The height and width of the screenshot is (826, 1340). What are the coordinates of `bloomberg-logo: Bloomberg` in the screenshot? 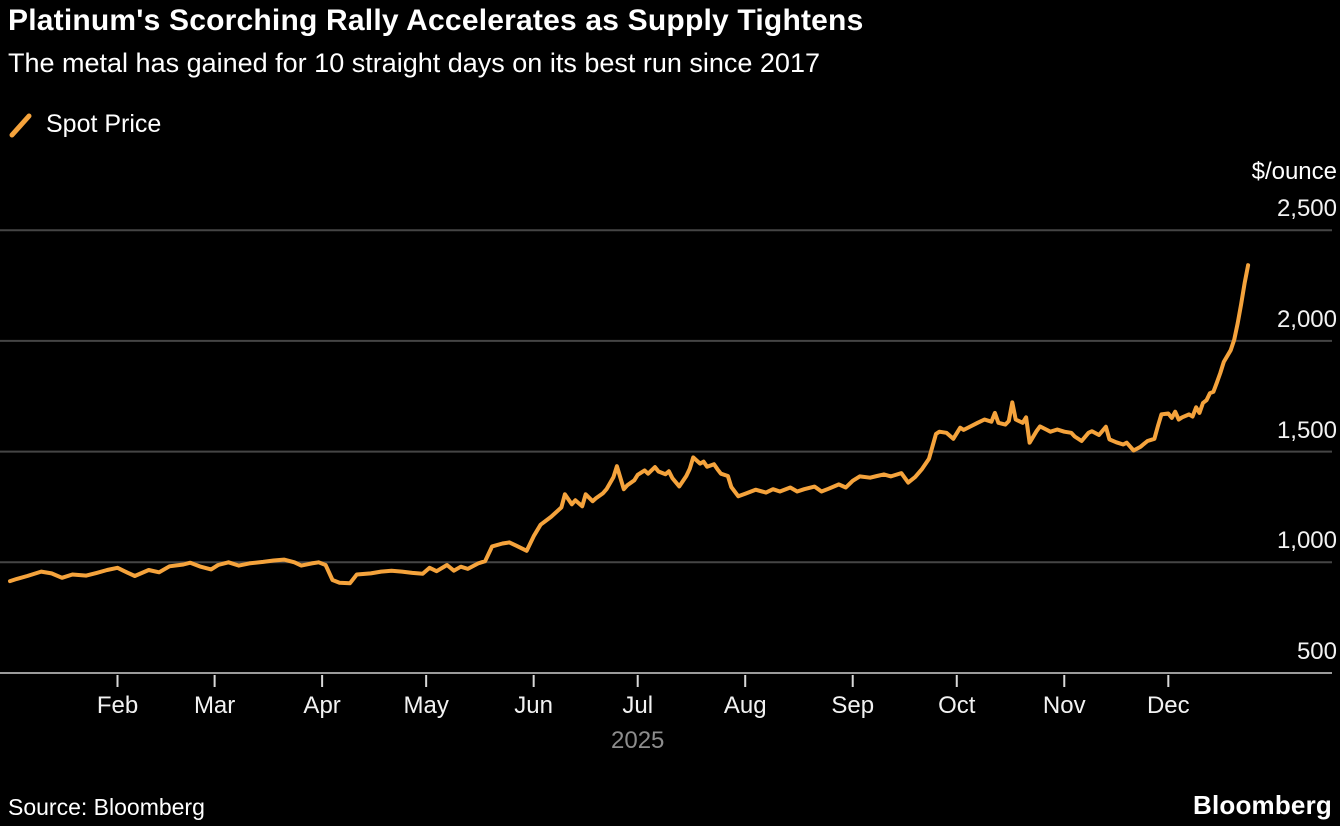 It's located at (1262, 805).